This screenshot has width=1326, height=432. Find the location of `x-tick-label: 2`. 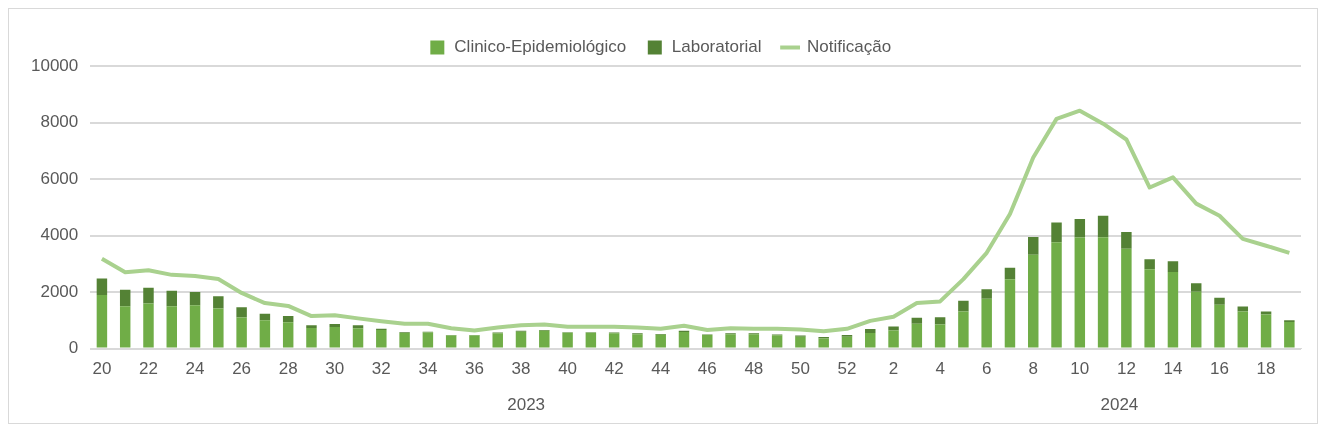

x-tick-label: 2 is located at coordinates (893, 369).